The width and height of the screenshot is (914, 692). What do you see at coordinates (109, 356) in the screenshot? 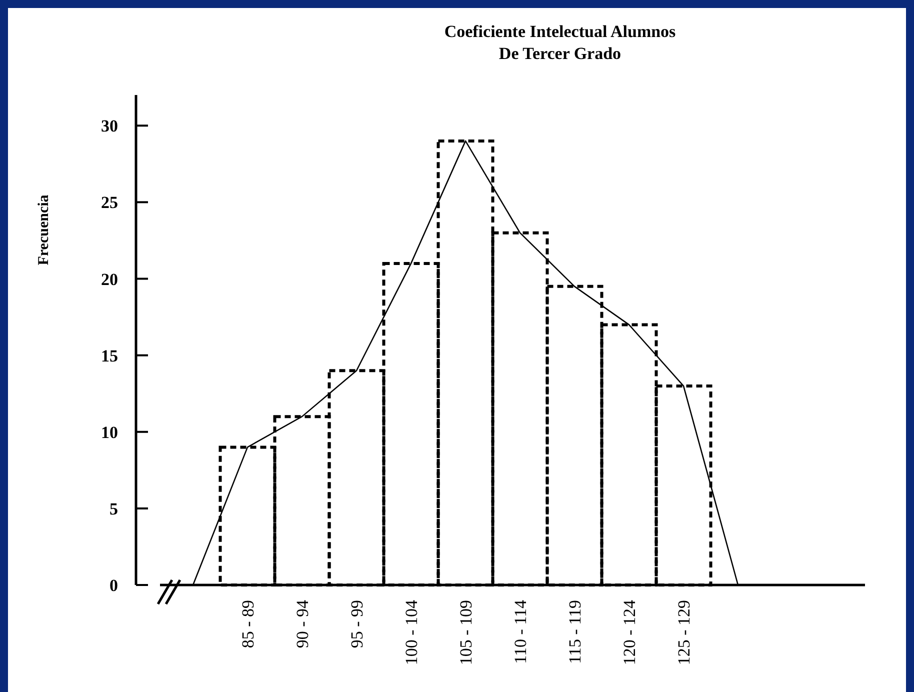
I see `y-tick-label: 15` at bounding box center [109, 356].